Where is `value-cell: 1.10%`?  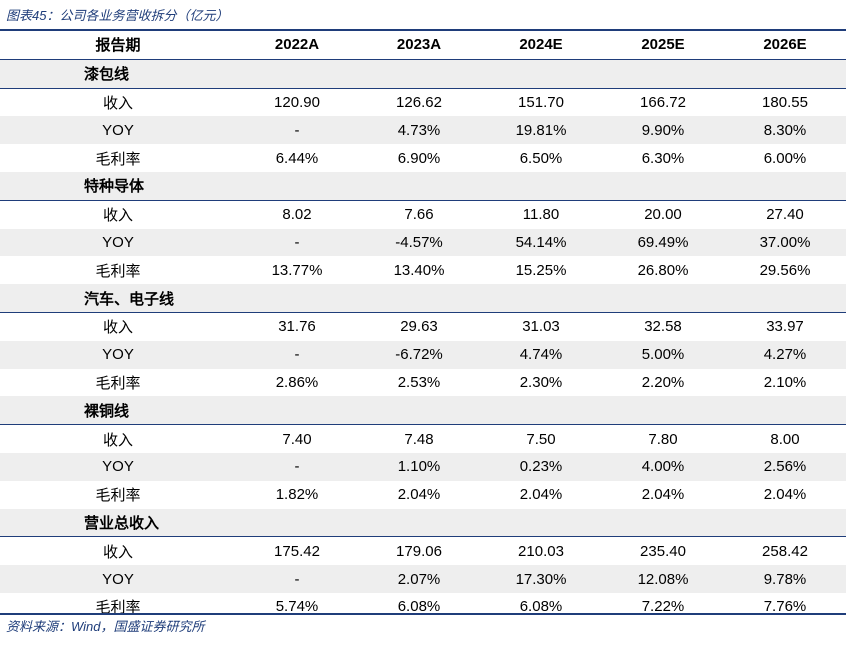
value-cell: 1.10% is located at coordinates (419, 466).